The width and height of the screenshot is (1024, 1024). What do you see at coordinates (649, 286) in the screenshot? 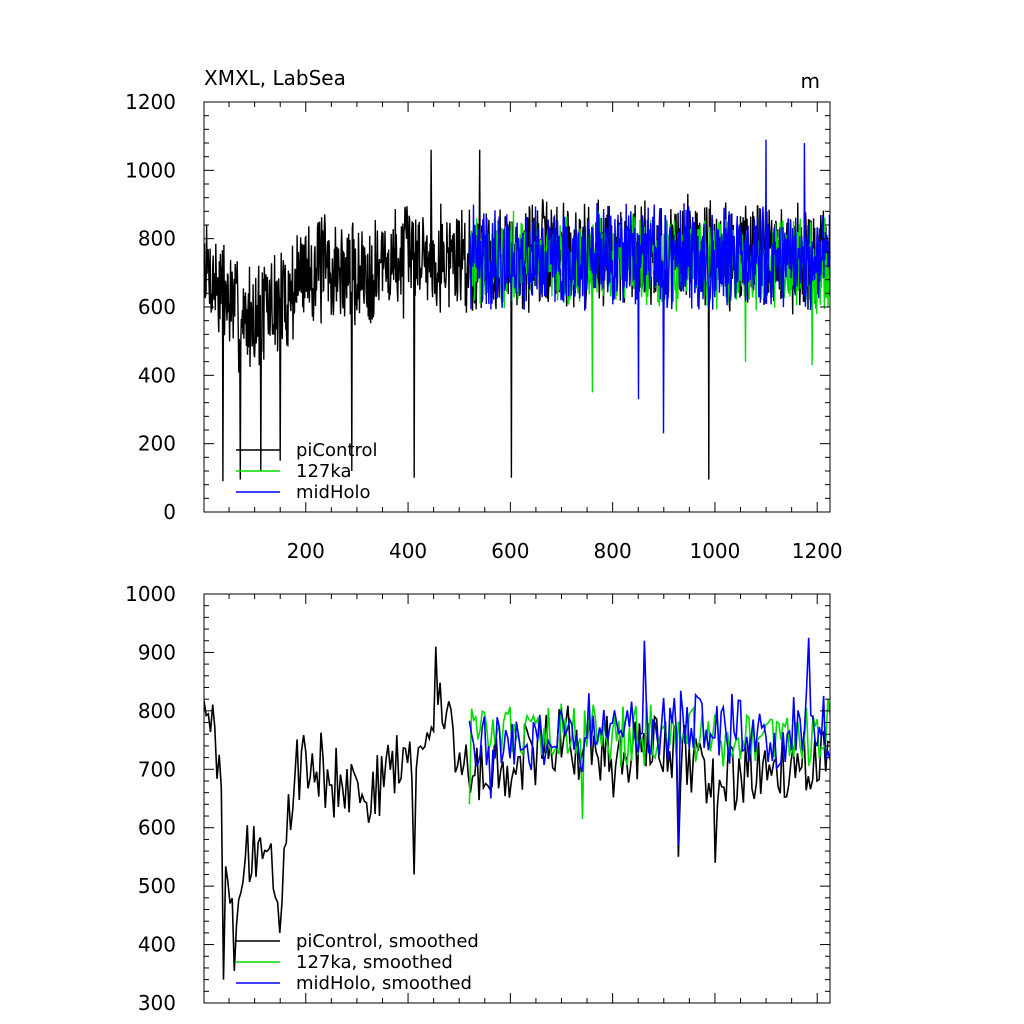
I see `series-line-midholo` at bounding box center [649, 286].